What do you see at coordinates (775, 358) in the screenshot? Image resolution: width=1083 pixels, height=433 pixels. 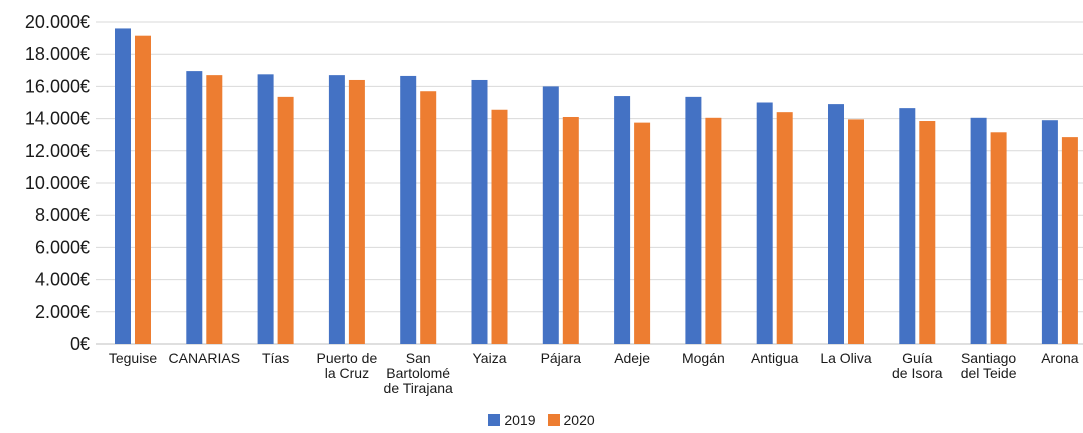 I see `x-tick-label: Antigua` at bounding box center [775, 358].